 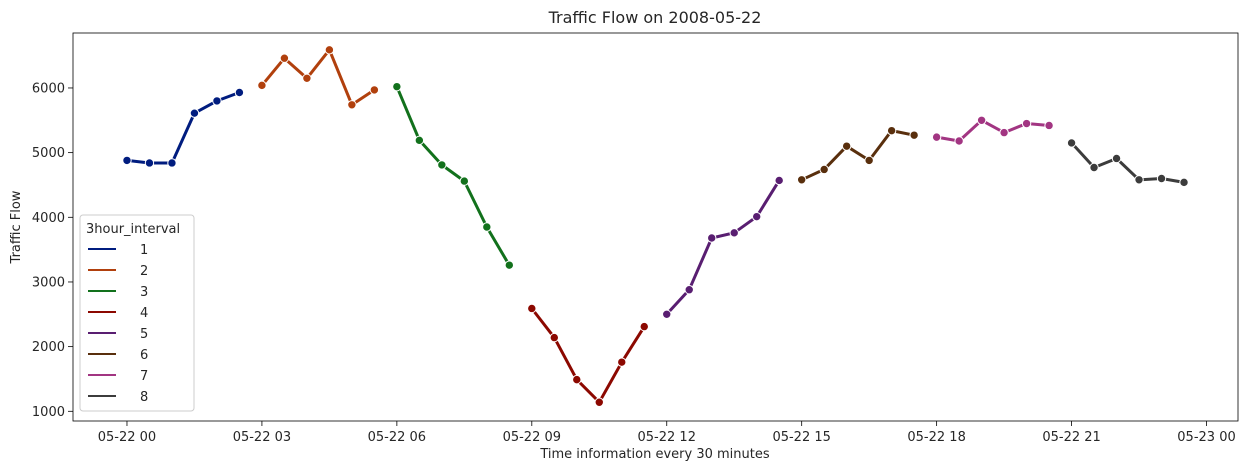 I want to click on legend-label: 6, so click(x=144, y=355).